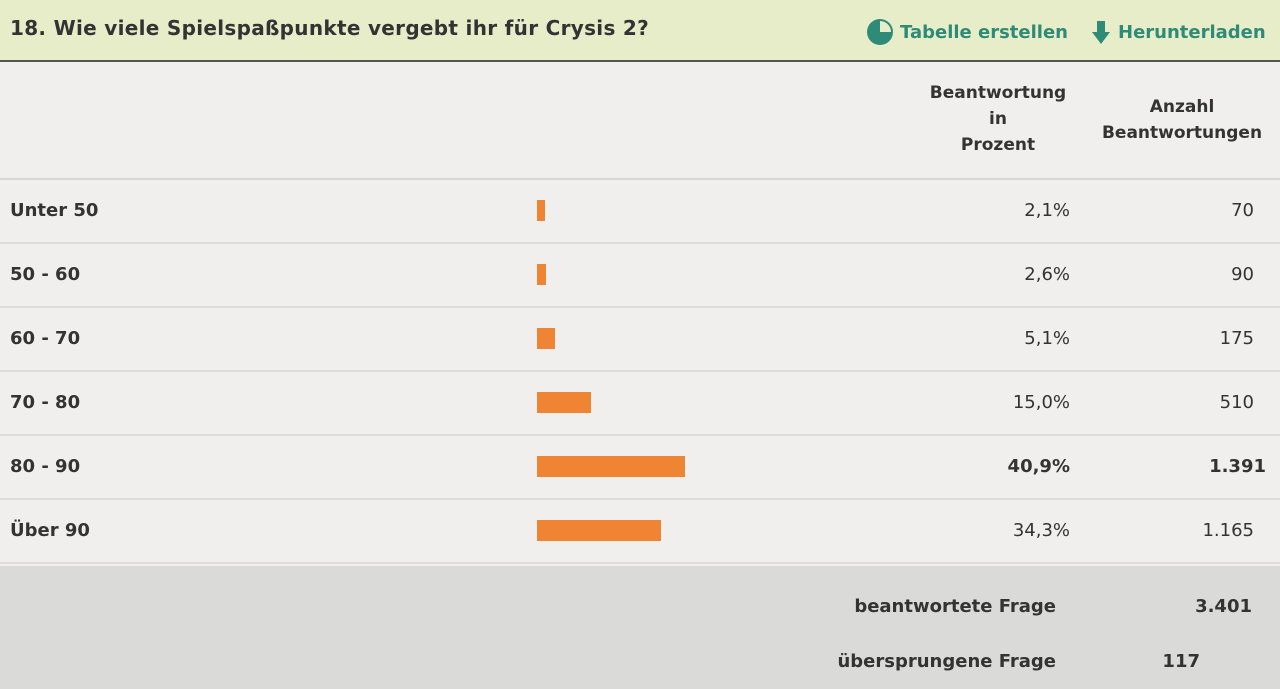  Describe the element at coordinates (1047, 338) in the screenshot. I see `percent: 5,1%` at that location.